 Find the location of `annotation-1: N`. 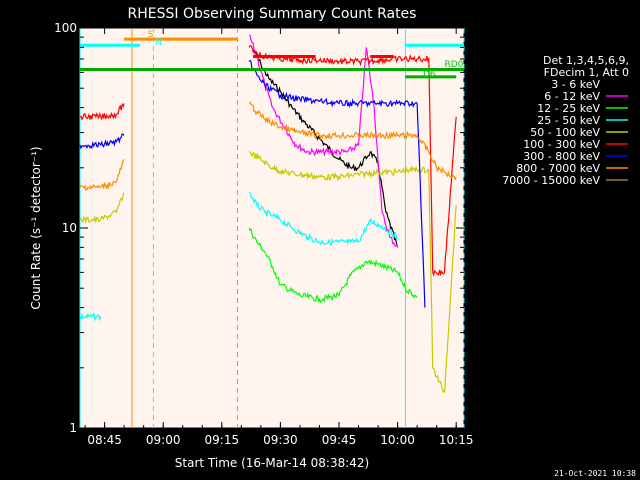

annotation-1: N is located at coordinates (158, 43).